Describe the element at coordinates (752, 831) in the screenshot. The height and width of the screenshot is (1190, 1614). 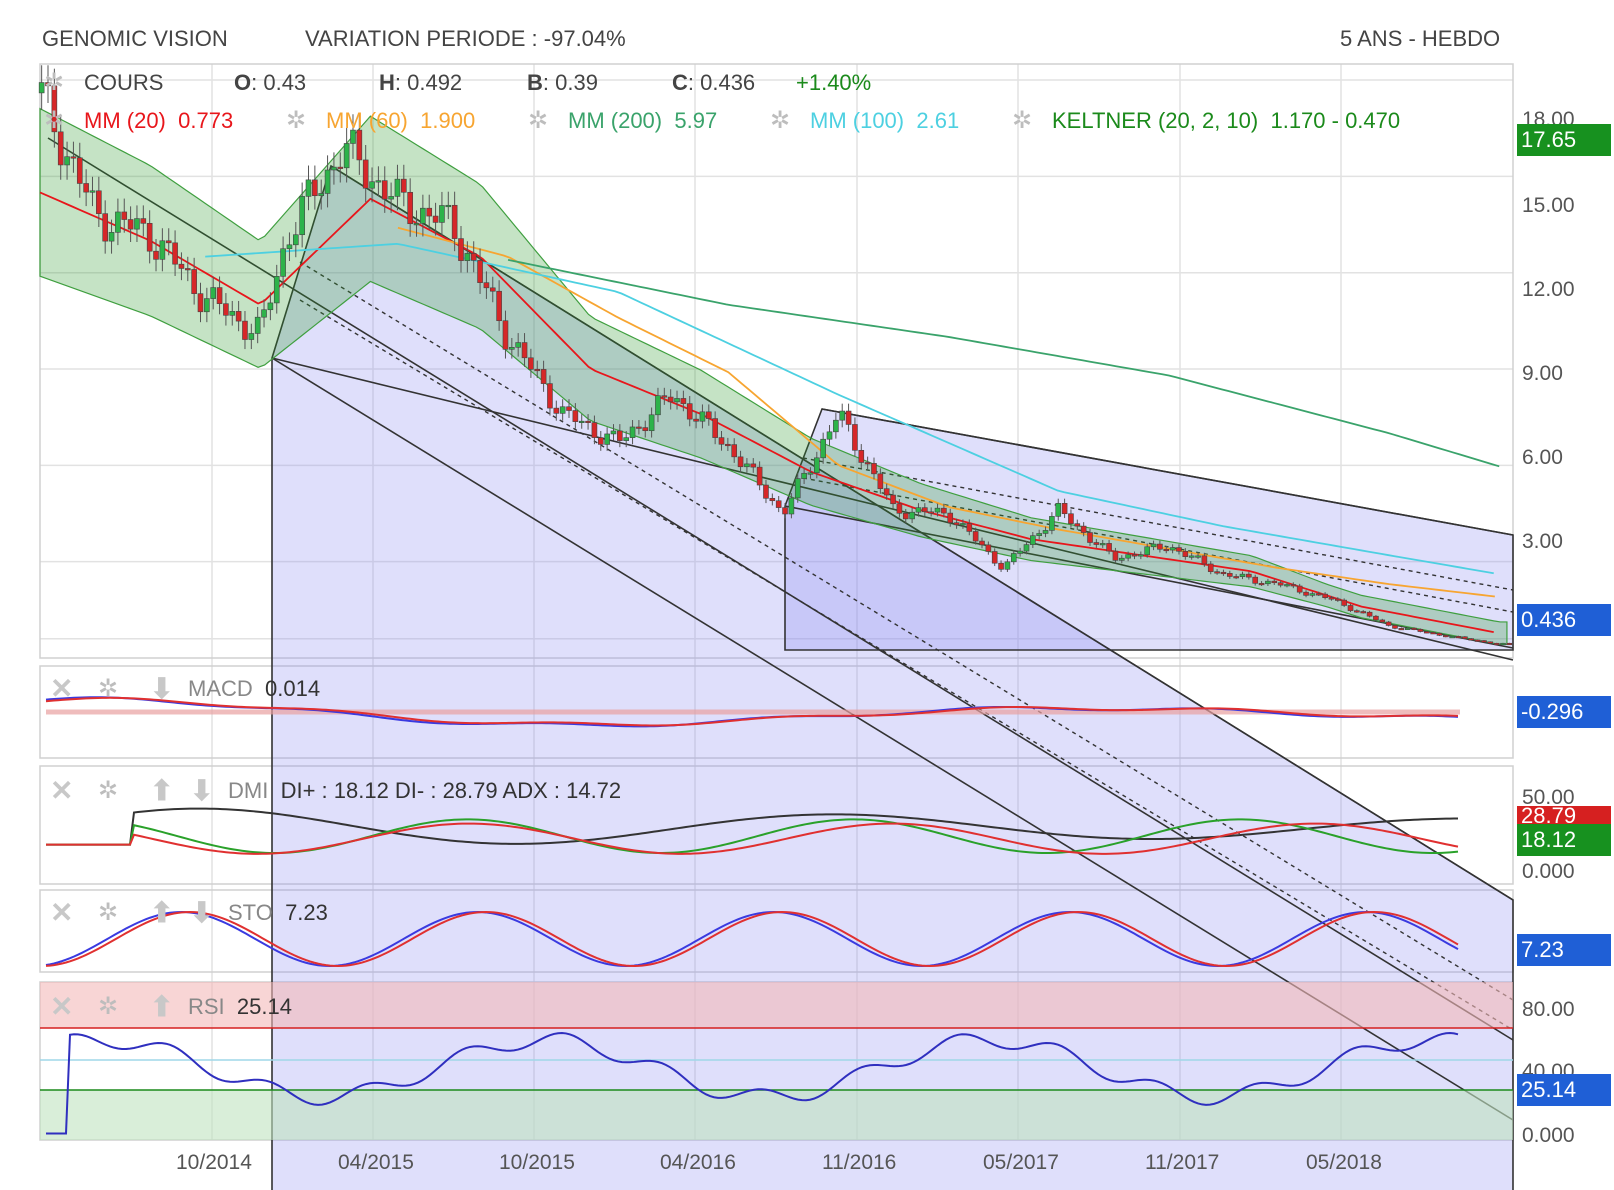
I see `dmi-panel` at that location.